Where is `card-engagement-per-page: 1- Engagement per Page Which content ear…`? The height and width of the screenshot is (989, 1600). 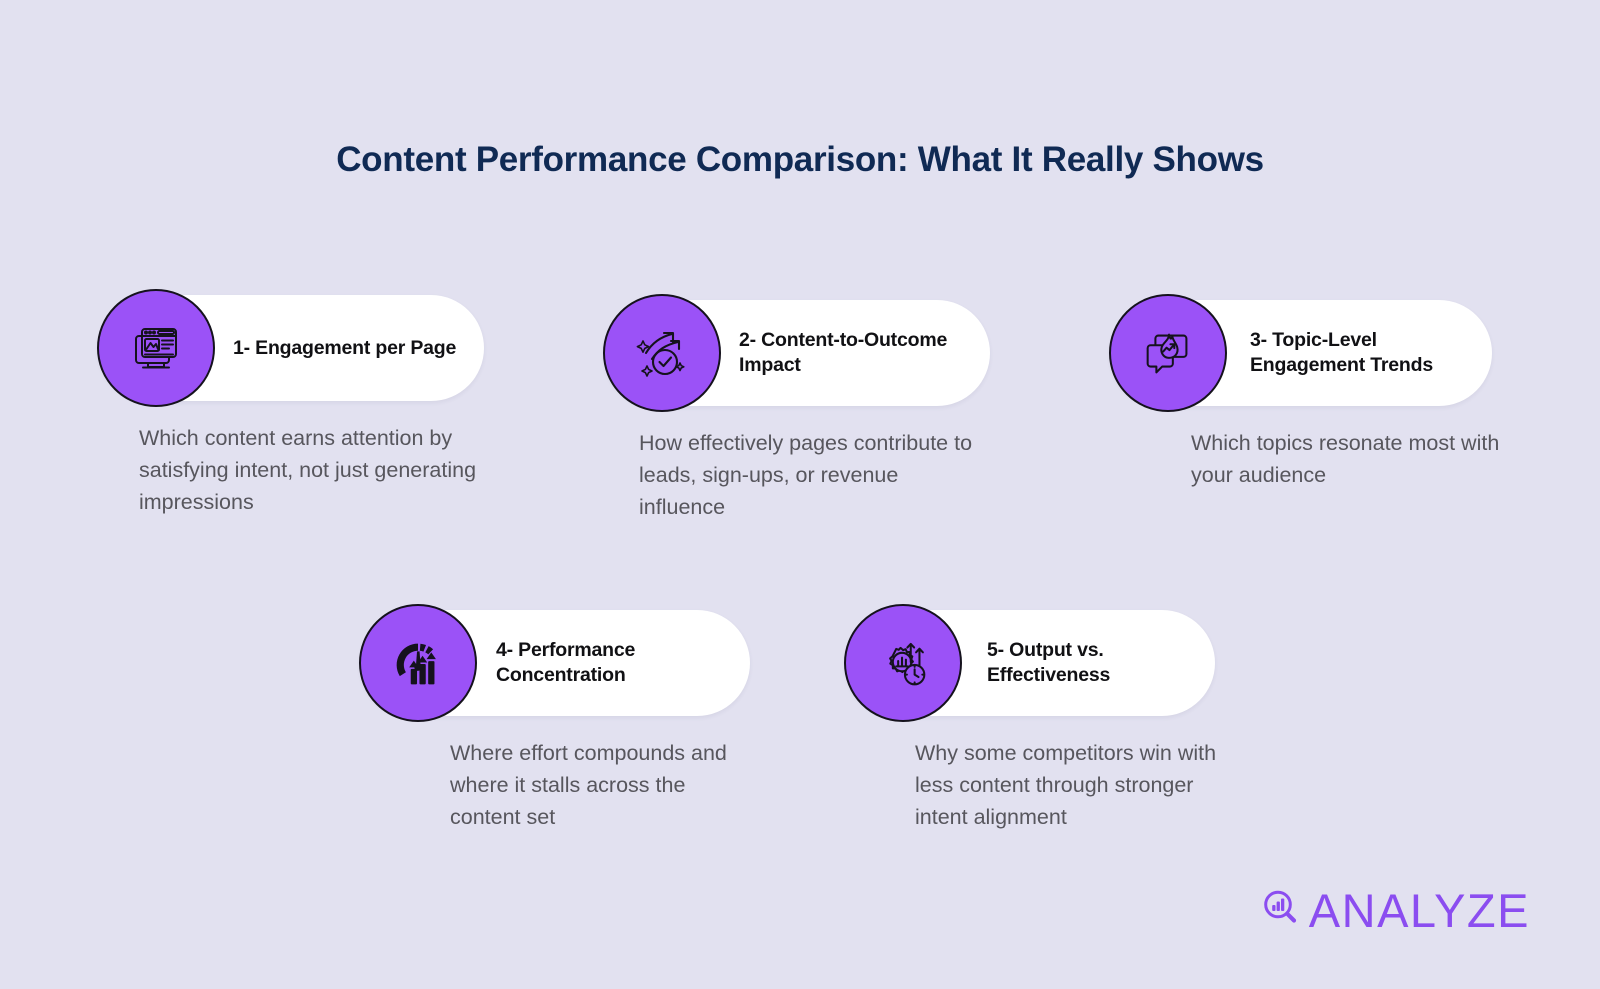
card-engagement-per-page: 1- Engagement per Page Which content ear… is located at coordinates (297, 403).